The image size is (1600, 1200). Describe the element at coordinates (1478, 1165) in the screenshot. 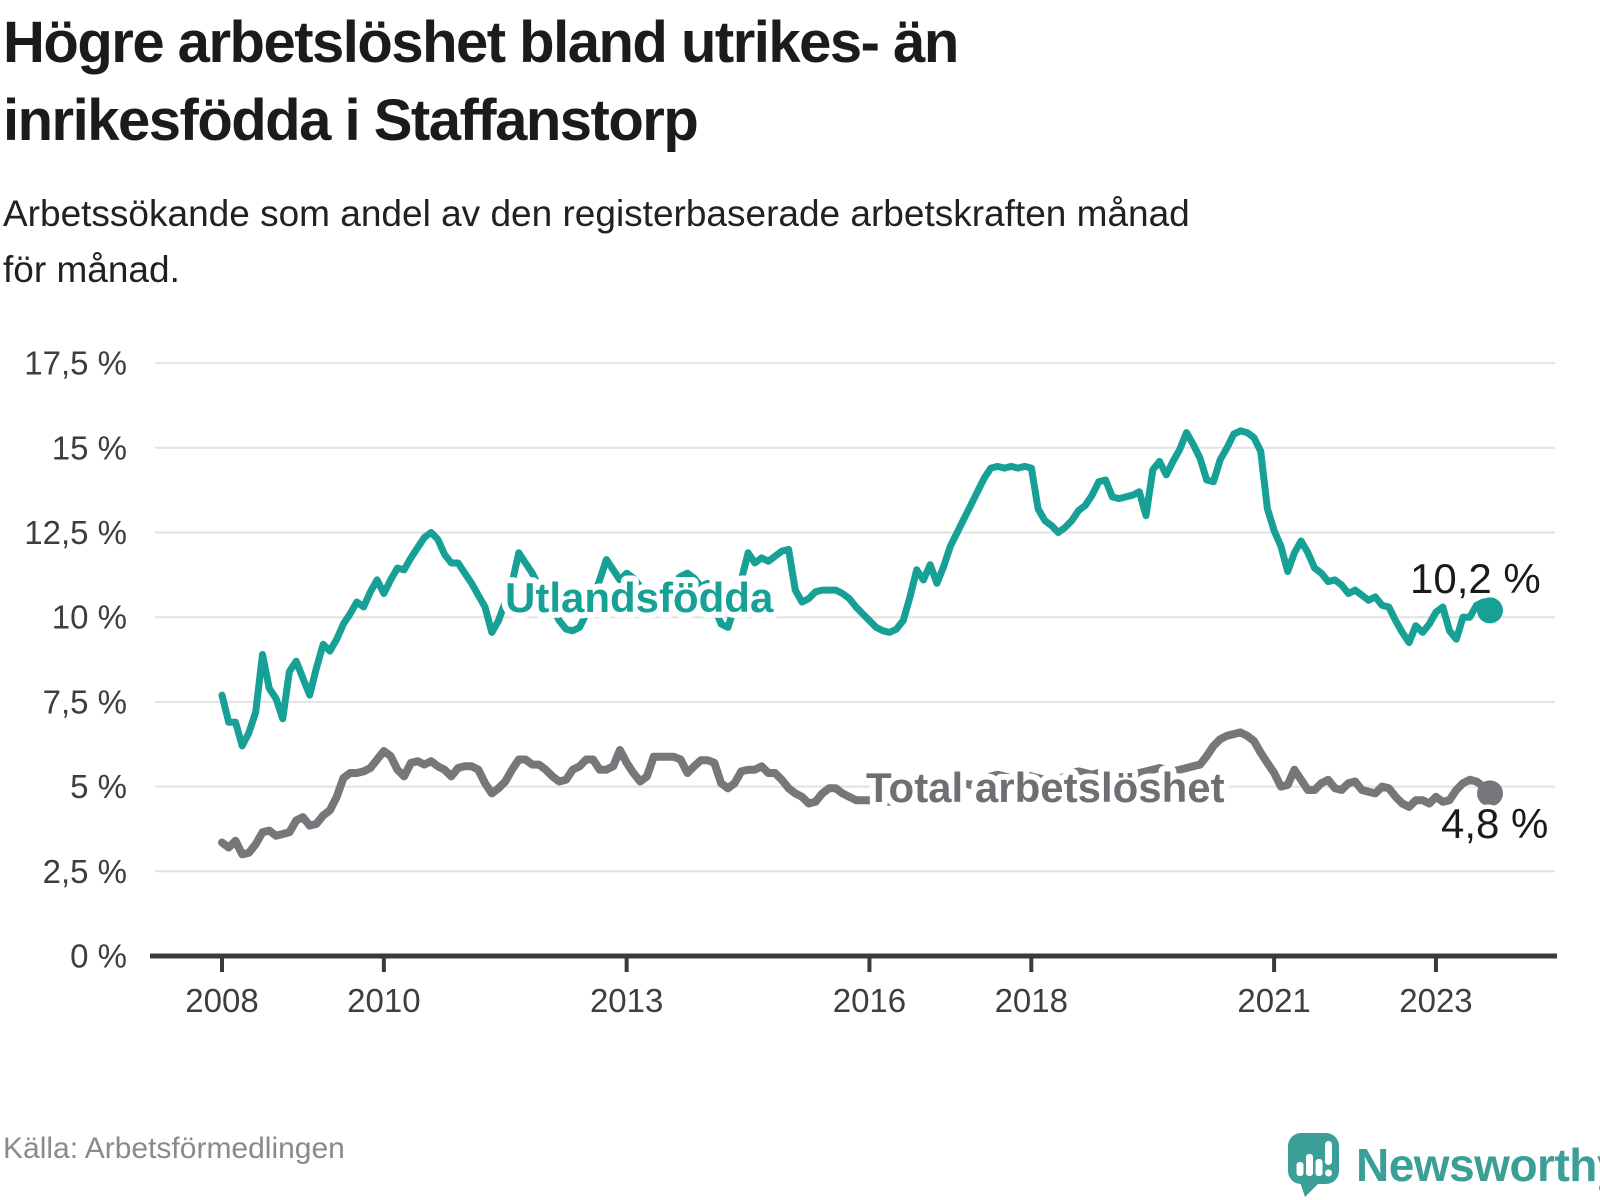

I see `brand-name: Newsworthy` at that location.